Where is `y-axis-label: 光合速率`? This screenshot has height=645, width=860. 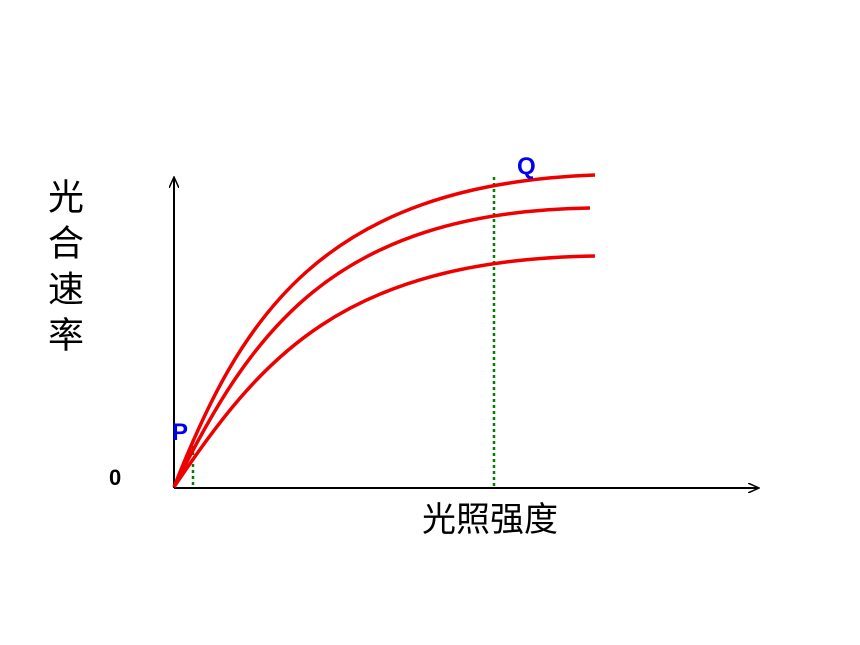
y-axis-label: 光合速率 is located at coordinates (62, 270).